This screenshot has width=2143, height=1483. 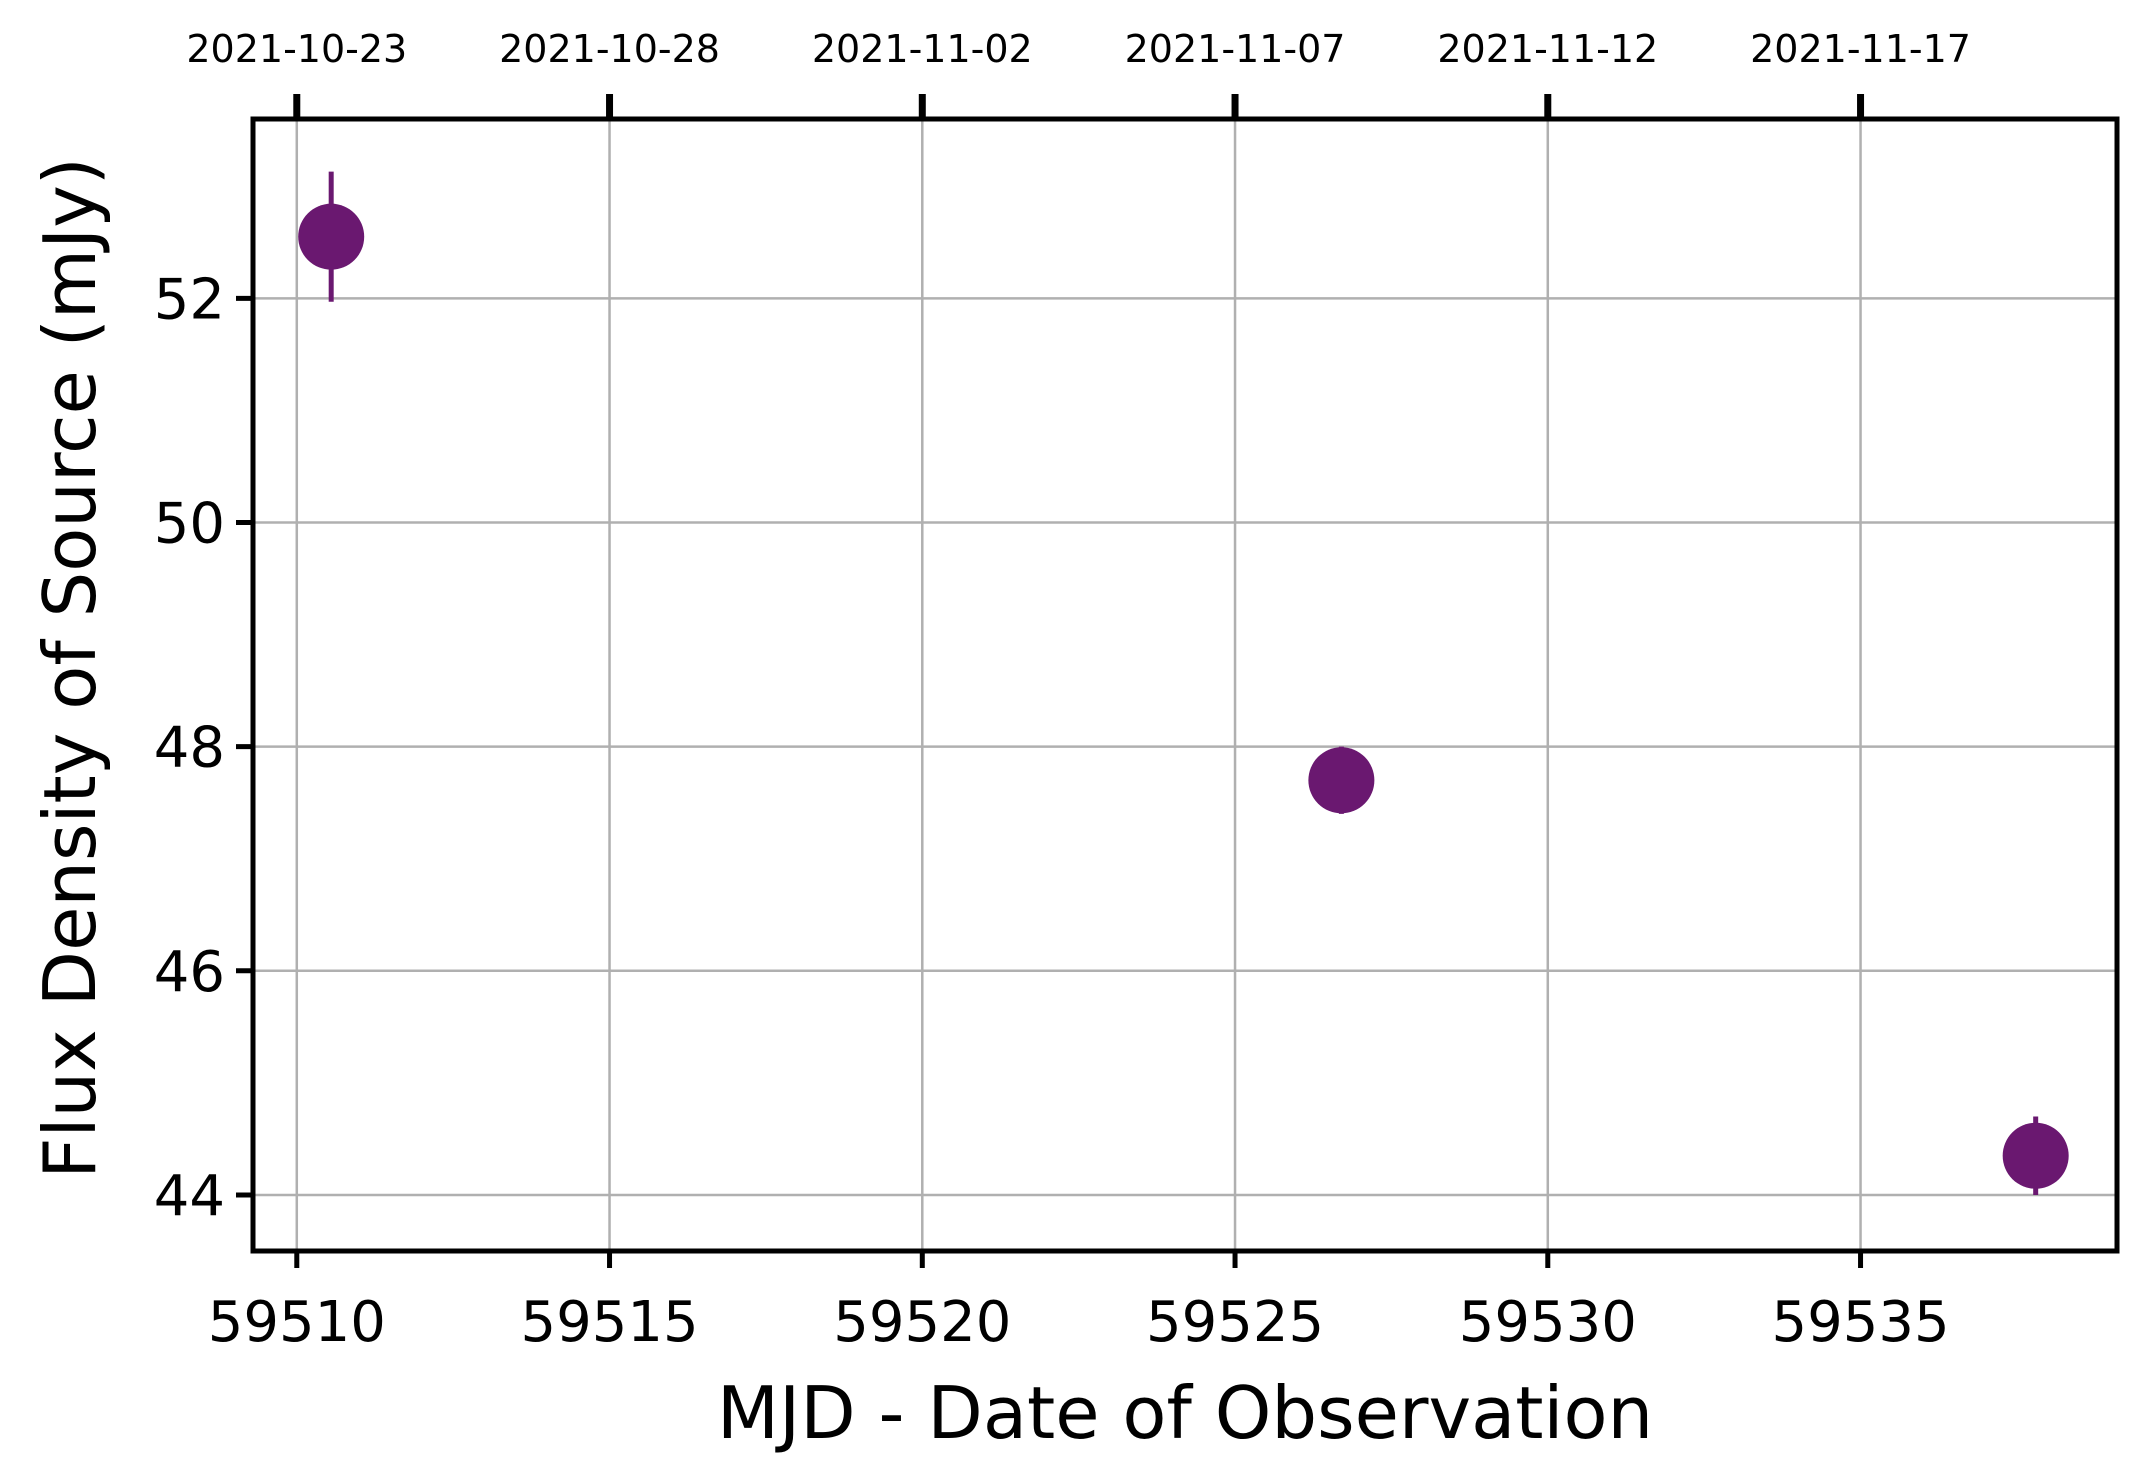 I want to click on x-tick-label: 59515, so click(x=609, y=1322).